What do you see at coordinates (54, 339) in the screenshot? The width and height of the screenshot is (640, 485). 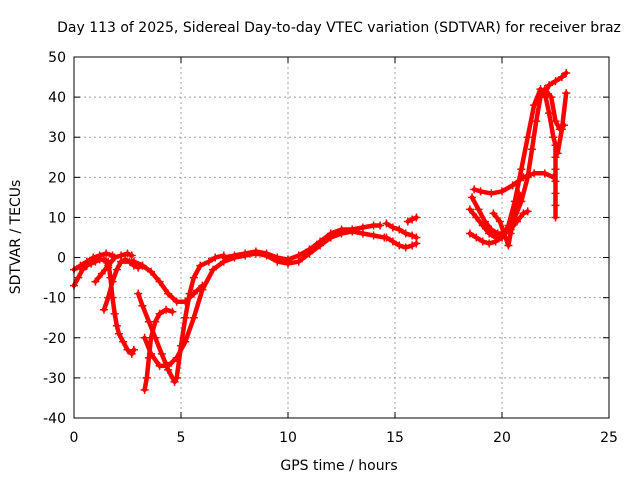 I see `y-tick-label: -20` at bounding box center [54, 339].